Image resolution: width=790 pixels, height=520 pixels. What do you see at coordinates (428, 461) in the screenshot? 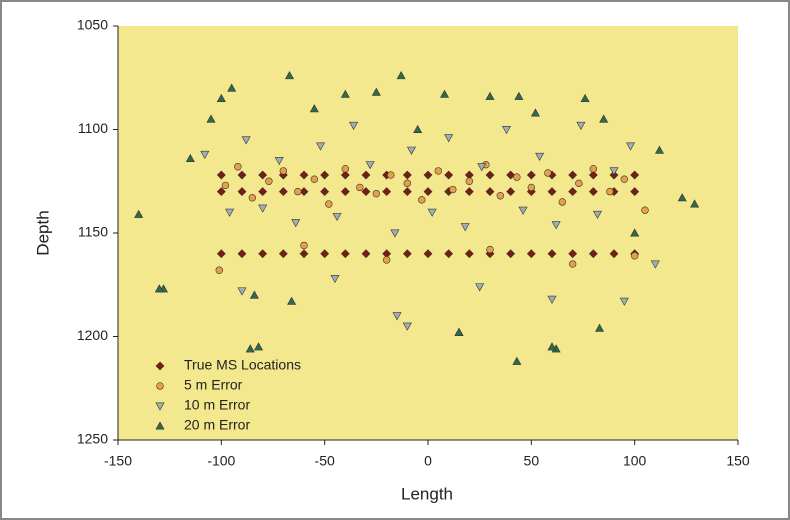
I see `x-tick-label: 0` at bounding box center [428, 461].